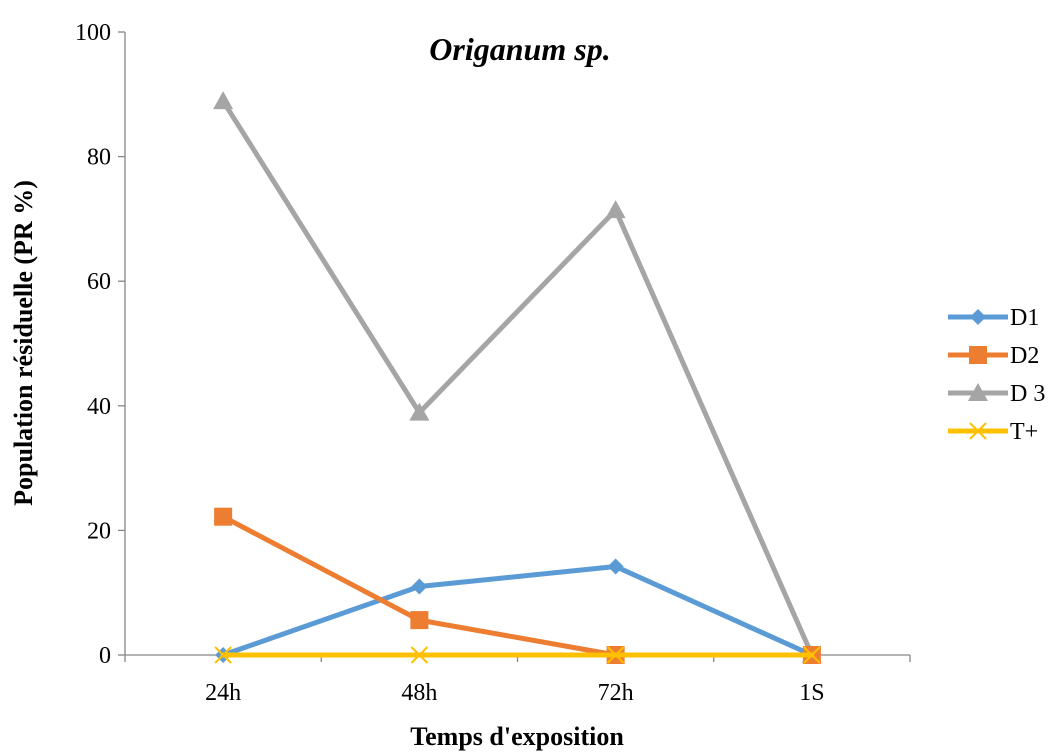 The width and height of the screenshot is (1057, 753). I want to click on legend-marker-d1, so click(978, 317).